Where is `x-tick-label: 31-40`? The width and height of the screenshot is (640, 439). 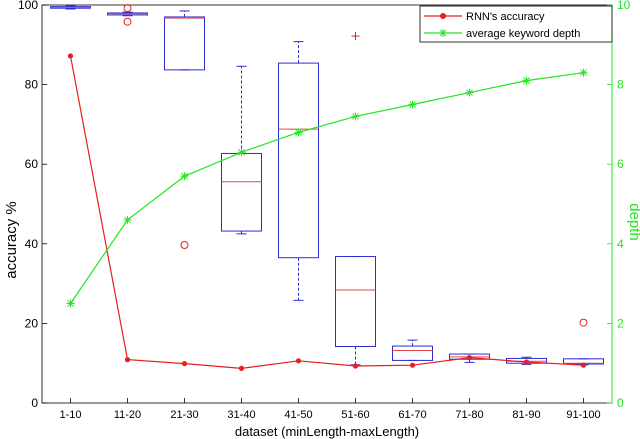 x-tick-label: 31-40 is located at coordinates (241, 415).